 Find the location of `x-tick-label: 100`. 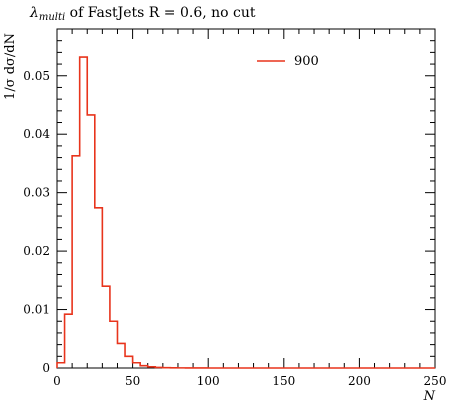

x-tick-label: 100 is located at coordinates (208, 381).